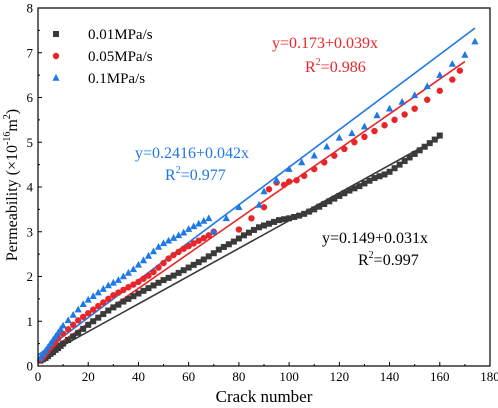  Describe the element at coordinates (390, 376) in the screenshot. I see `x-tick-label: 140` at that location.